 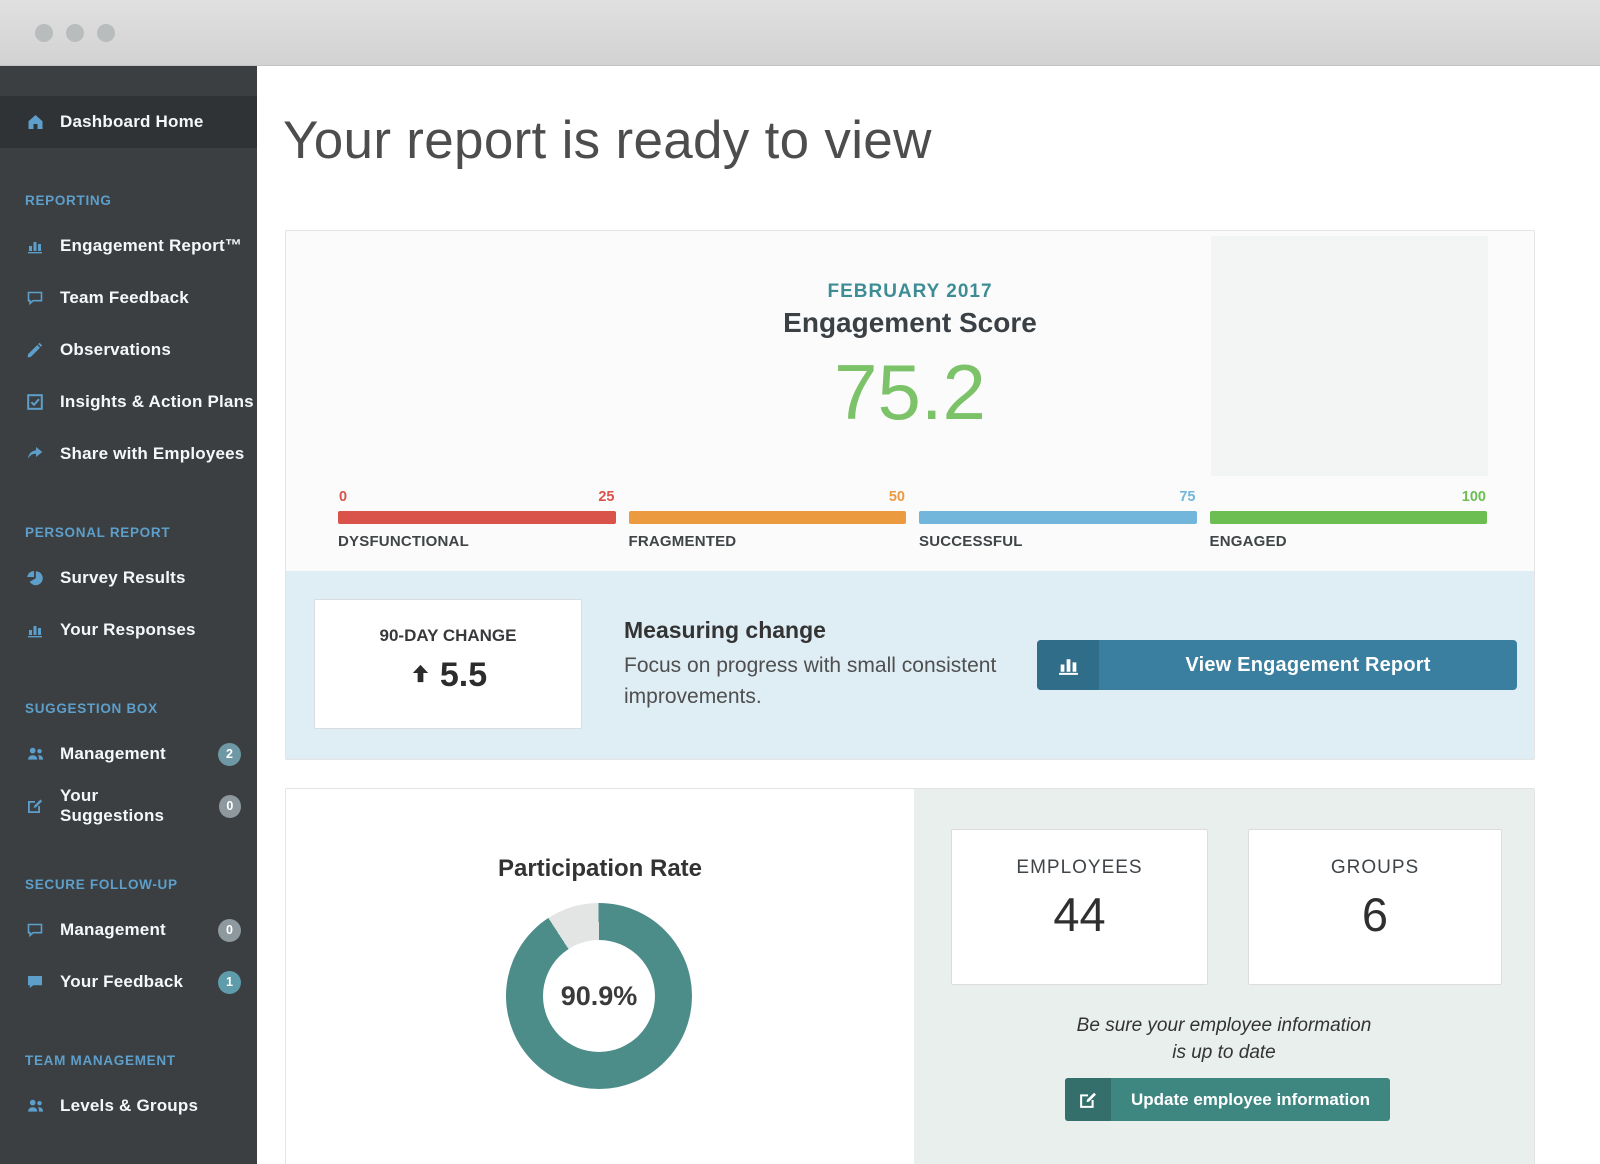 What do you see at coordinates (157, 401) in the screenshot?
I see `sidebar-item-label: Insights & Action Plans` at bounding box center [157, 401].